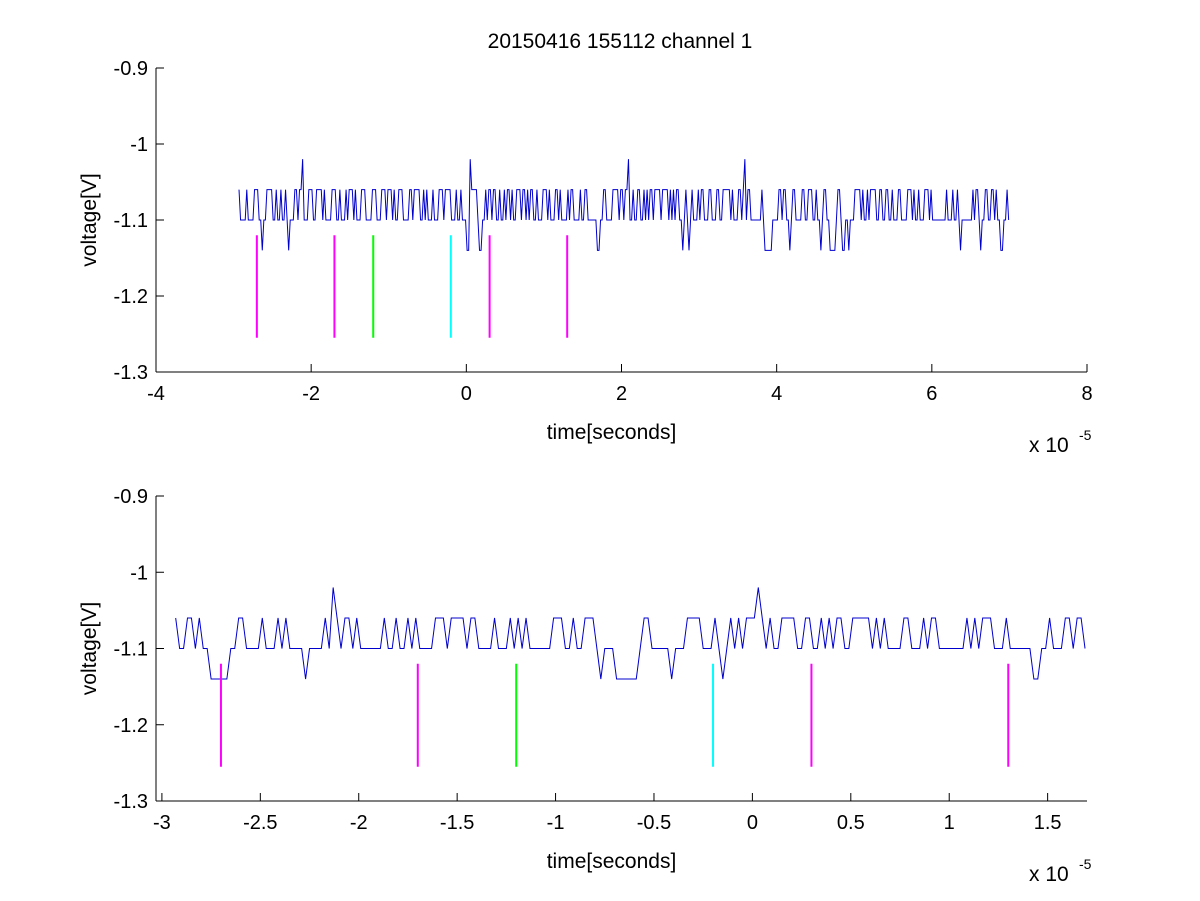 The height and width of the screenshot is (901, 1200). What do you see at coordinates (131, 802) in the screenshot?
I see `bottom-y-tick-label: -1.3` at bounding box center [131, 802].